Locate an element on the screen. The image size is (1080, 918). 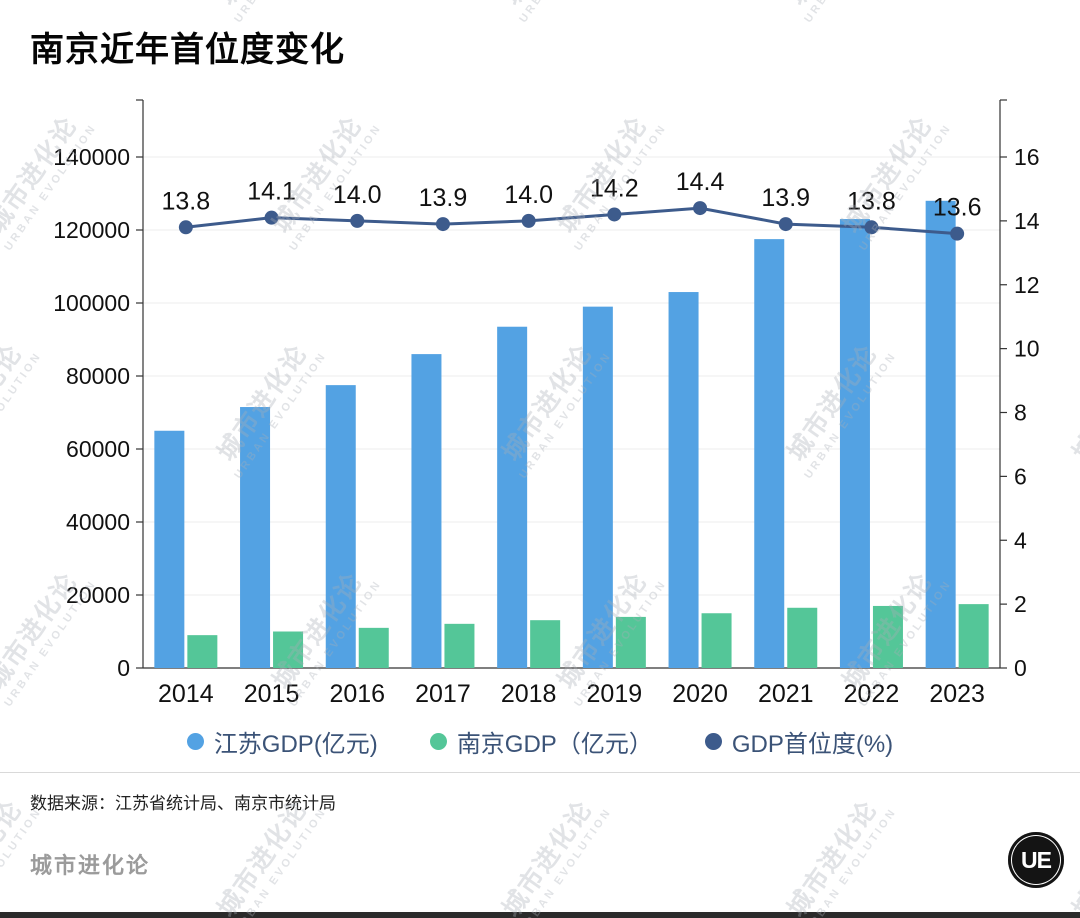
left-axis-tick-label: 120000 is located at coordinates (91, 230).